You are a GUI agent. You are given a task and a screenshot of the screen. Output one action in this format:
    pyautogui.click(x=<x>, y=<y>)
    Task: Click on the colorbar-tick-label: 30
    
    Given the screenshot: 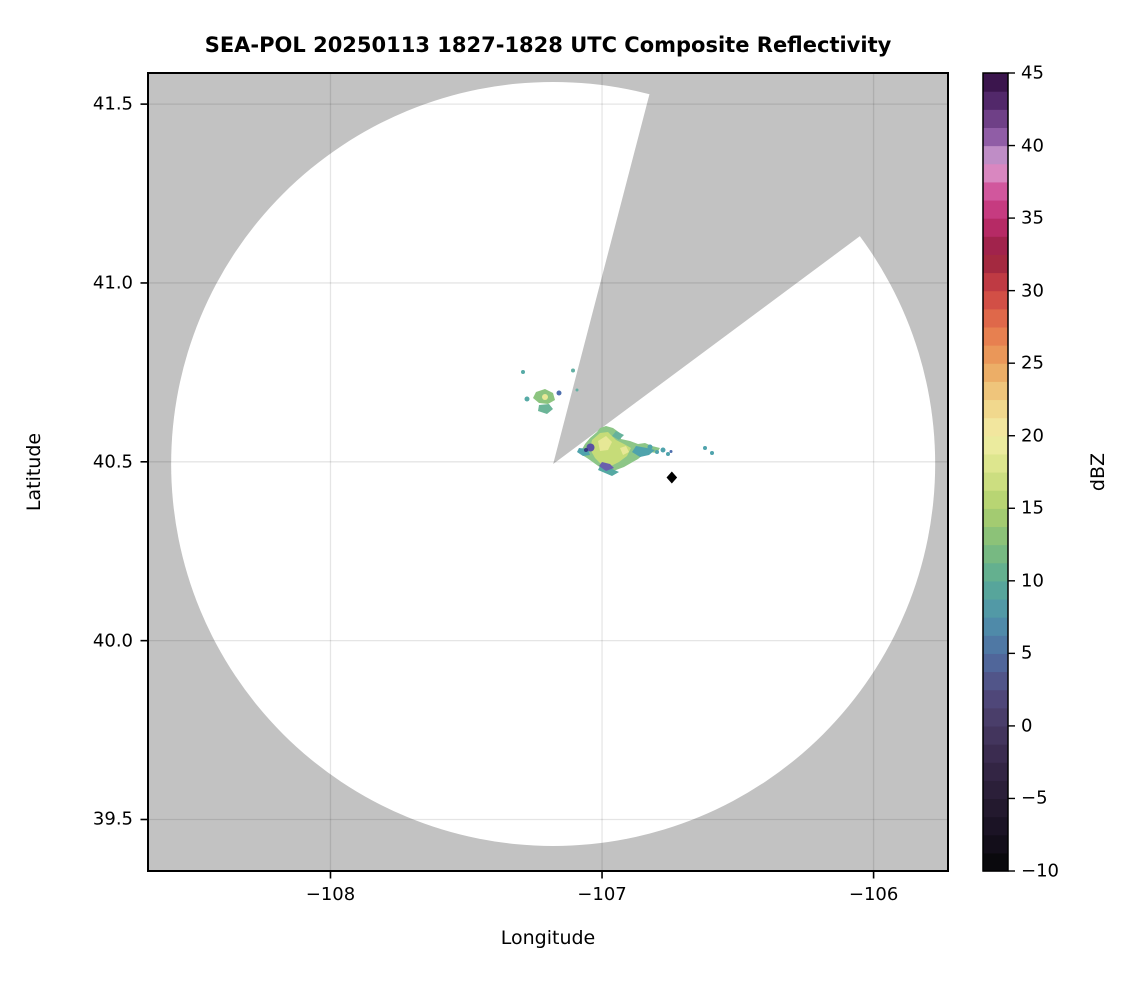 What is the action you would take?
    pyautogui.click(x=1032, y=291)
    